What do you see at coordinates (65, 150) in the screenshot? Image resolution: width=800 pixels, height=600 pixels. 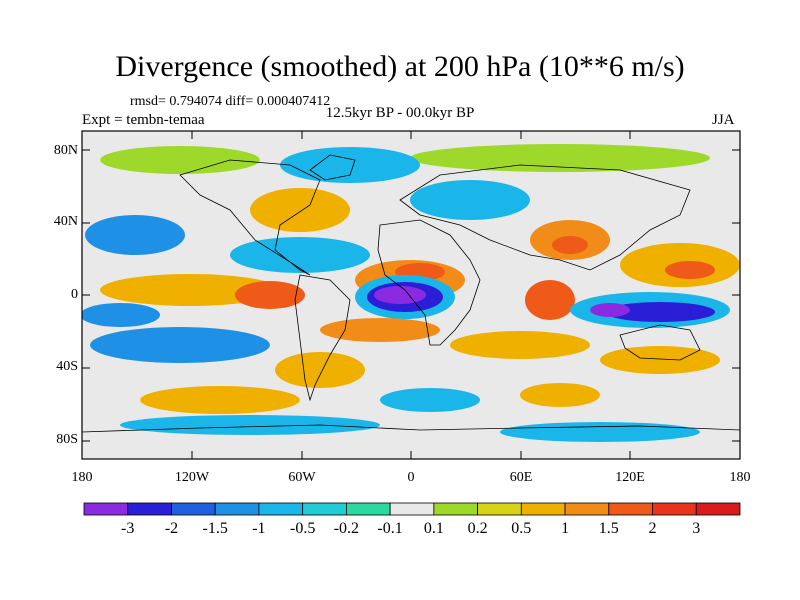 I see `lat-label-80n: 80N` at bounding box center [65, 150].